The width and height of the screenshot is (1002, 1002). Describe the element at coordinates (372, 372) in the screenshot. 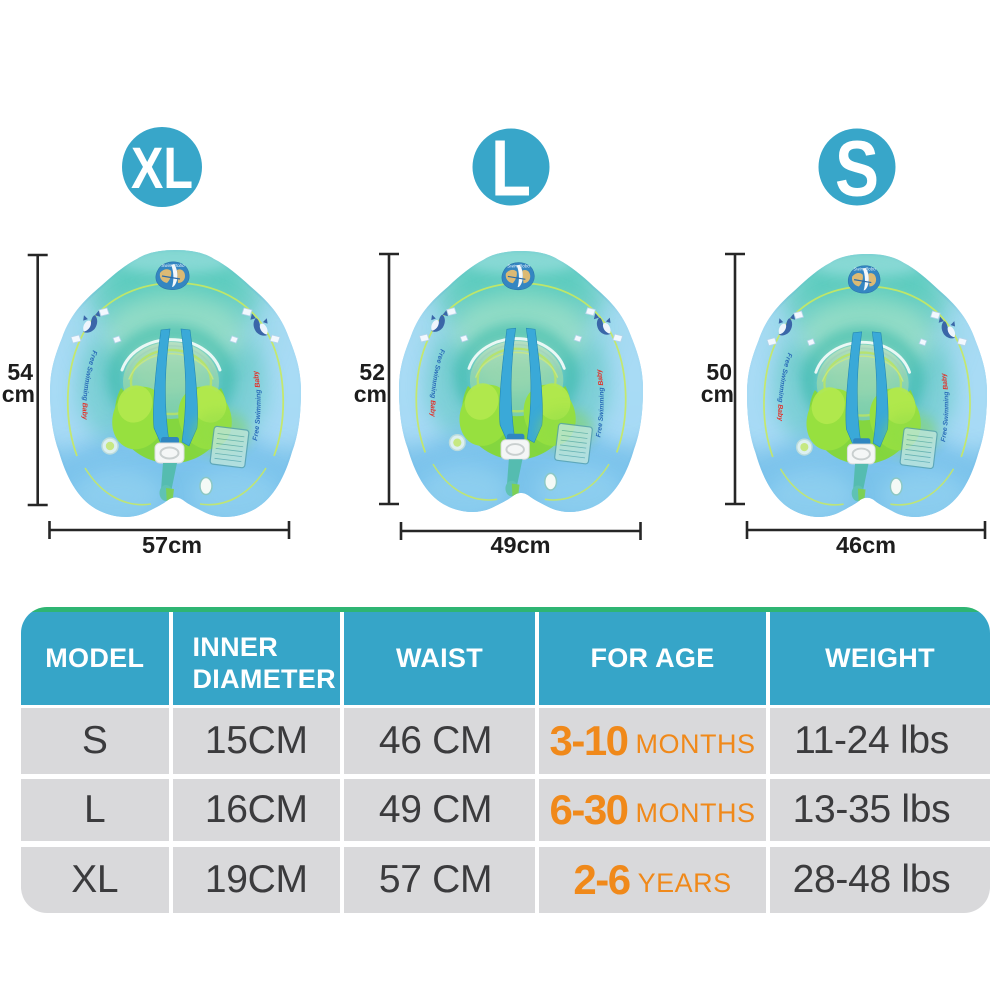

I see `svg-text: 52` at that location.